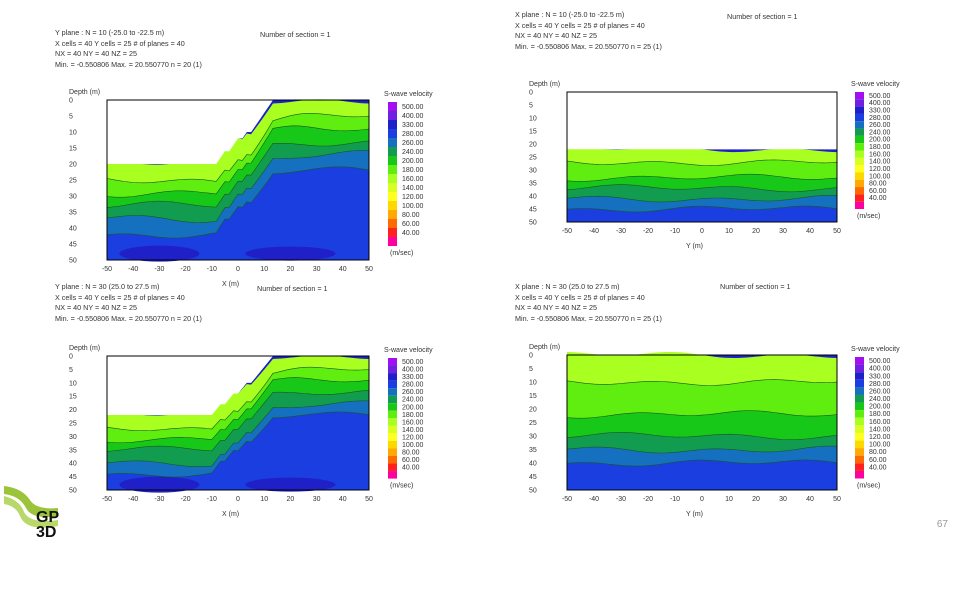  Describe the element at coordinates (159, 484) in the screenshot. I see `contour-lobe-left` at that location.